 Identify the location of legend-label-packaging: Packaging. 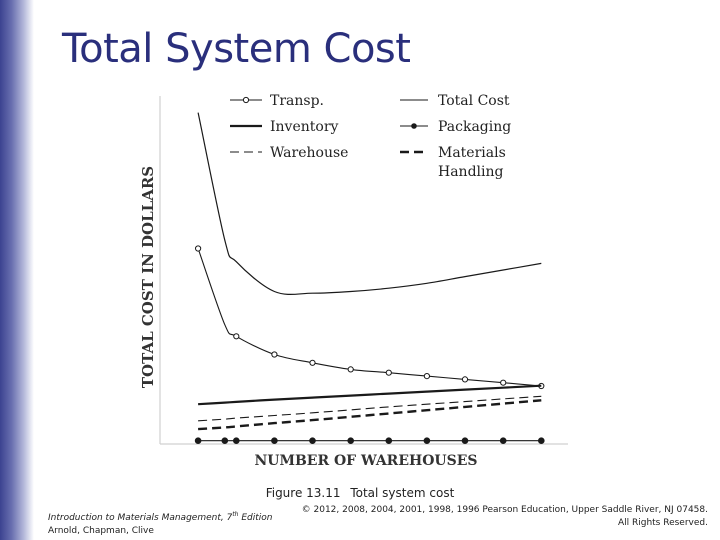
(474, 127).